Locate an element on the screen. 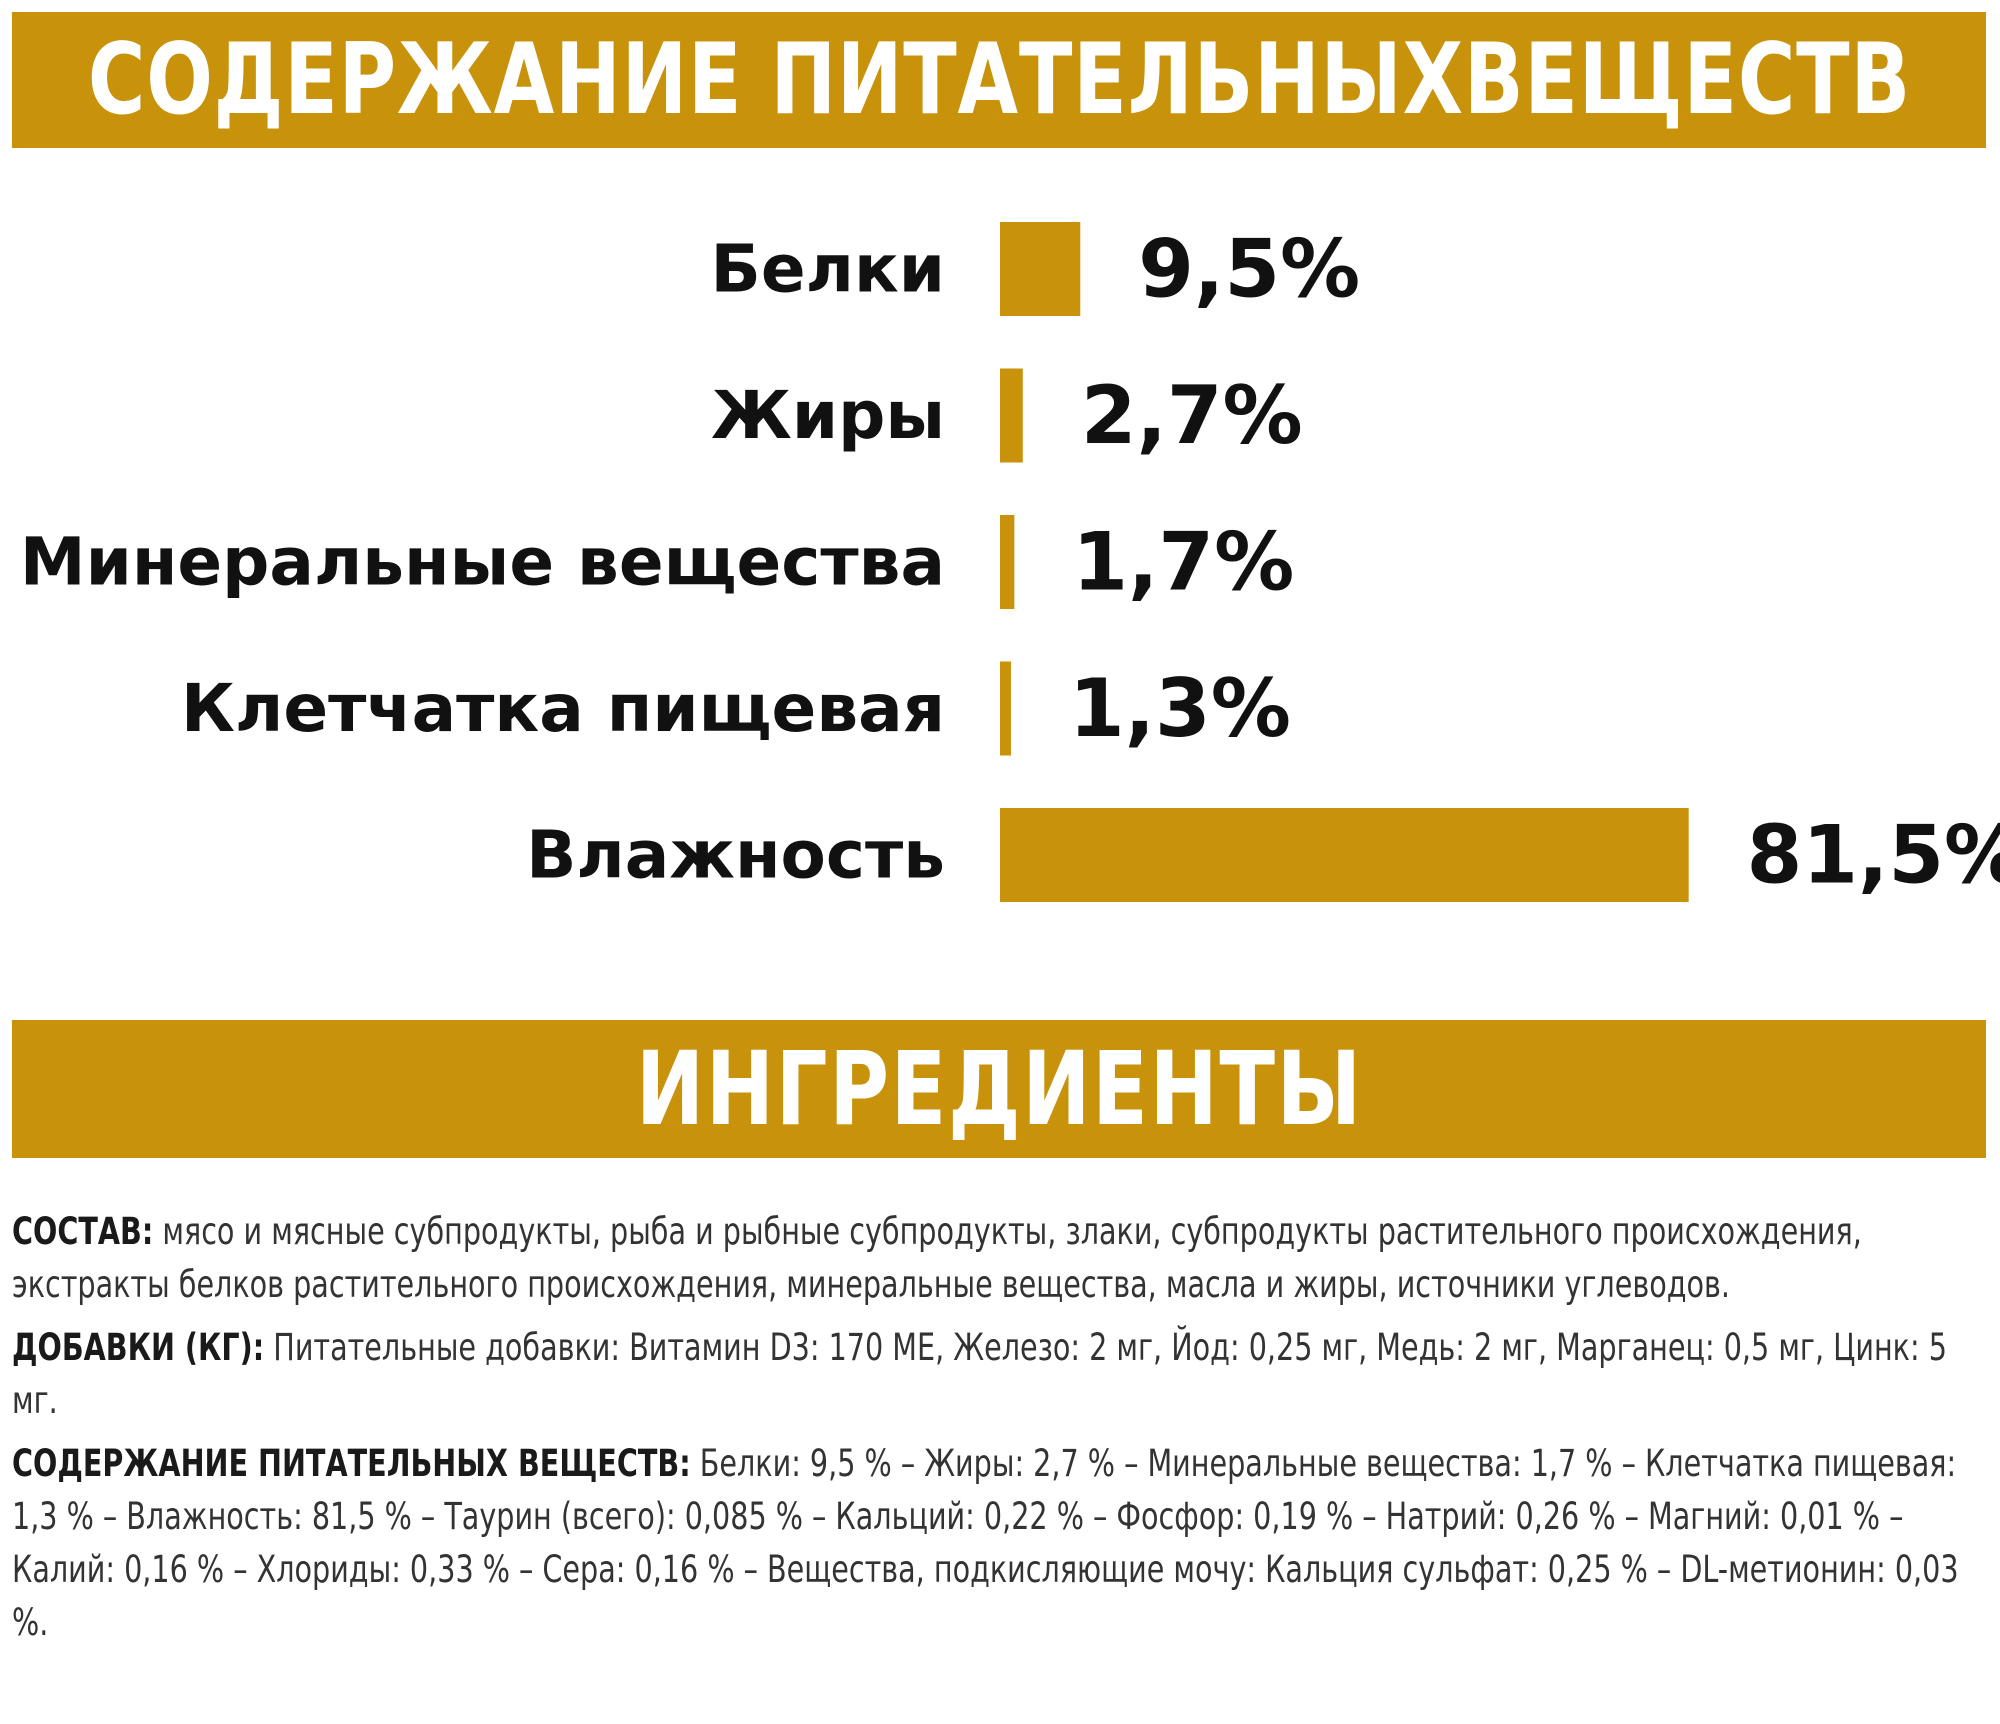  nutrients-header-title: СОДЕРЖАНИЕ ПИТАТЕЛЬНЫХВЕЩЕСТВ is located at coordinates (999, 80).